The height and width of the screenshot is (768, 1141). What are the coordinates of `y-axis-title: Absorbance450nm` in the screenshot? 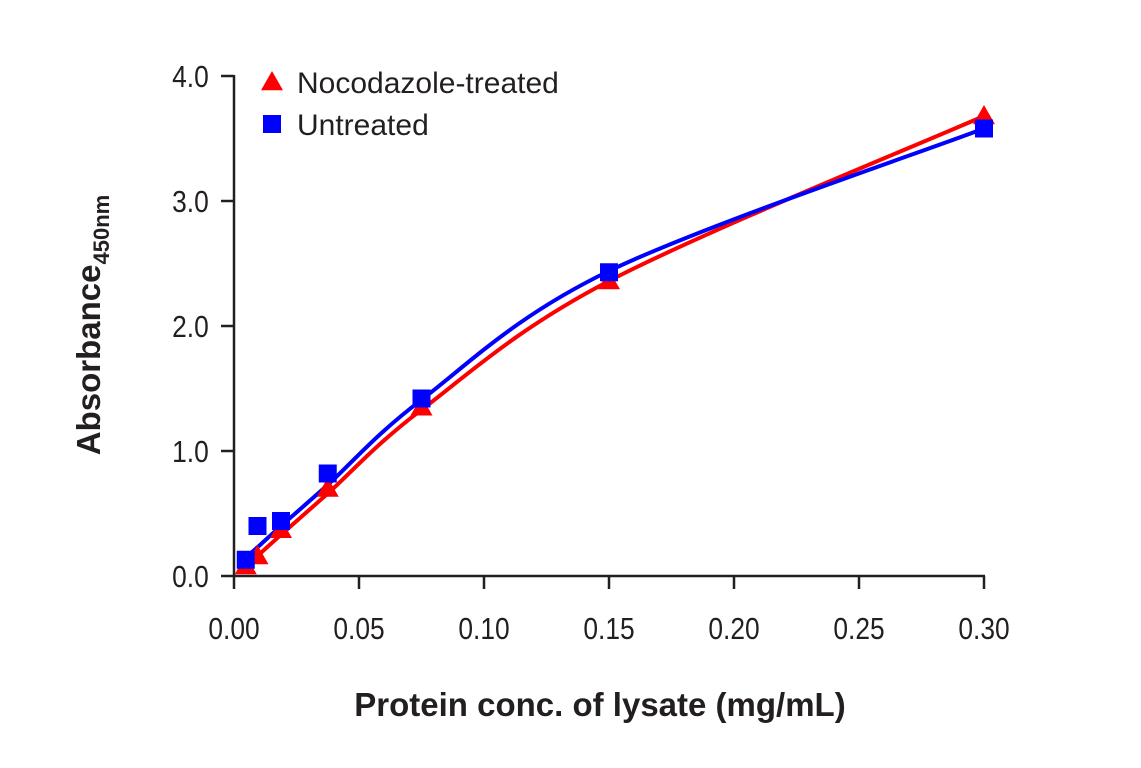 It's located at (92, 325).